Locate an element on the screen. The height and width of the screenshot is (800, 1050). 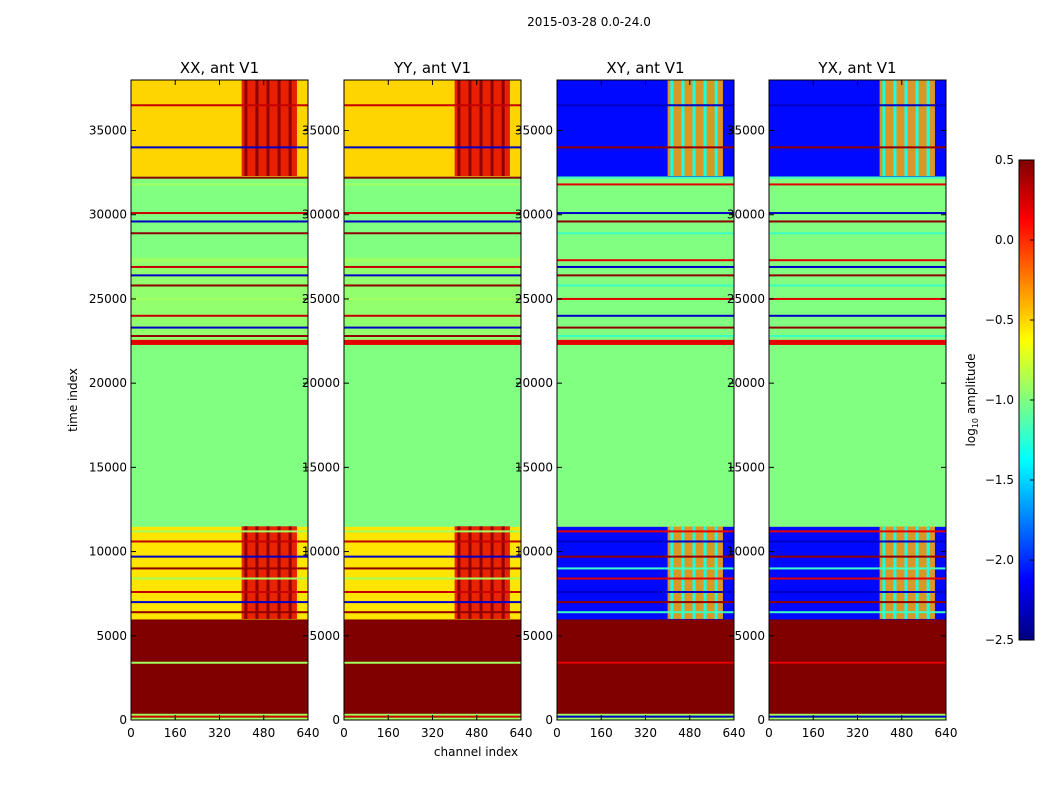
y-tick-label: 0 is located at coordinates (336, 720).